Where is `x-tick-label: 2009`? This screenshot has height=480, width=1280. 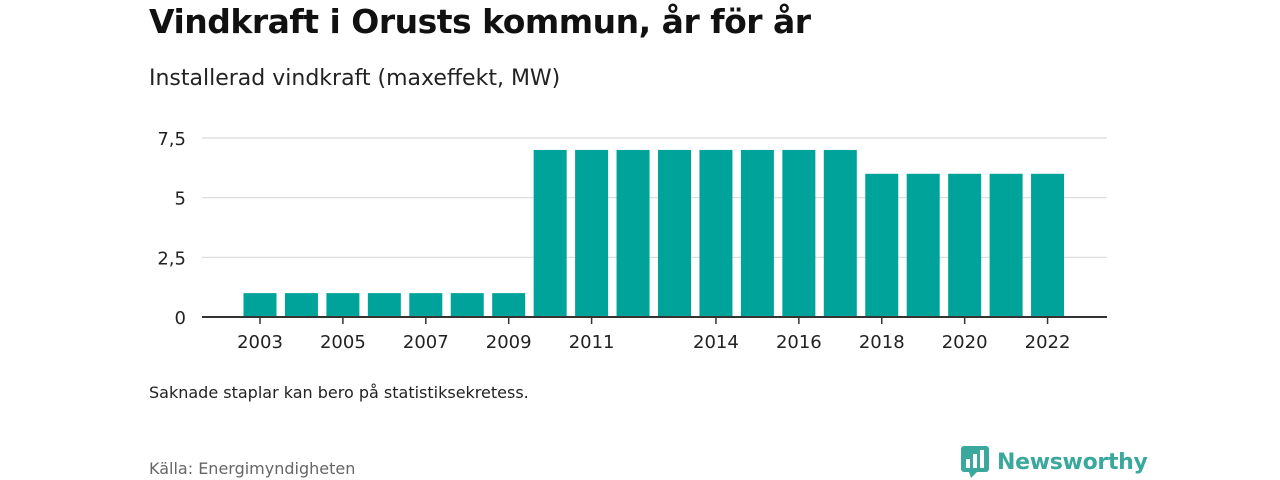 x-tick-label: 2009 is located at coordinates (509, 342).